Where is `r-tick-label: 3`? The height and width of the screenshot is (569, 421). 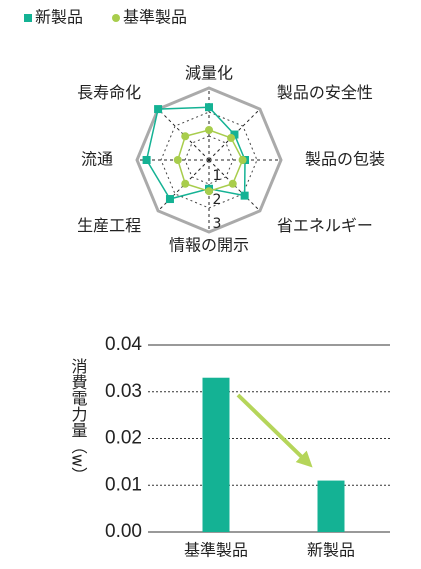 r-tick-label: 3 is located at coordinates (217, 224).